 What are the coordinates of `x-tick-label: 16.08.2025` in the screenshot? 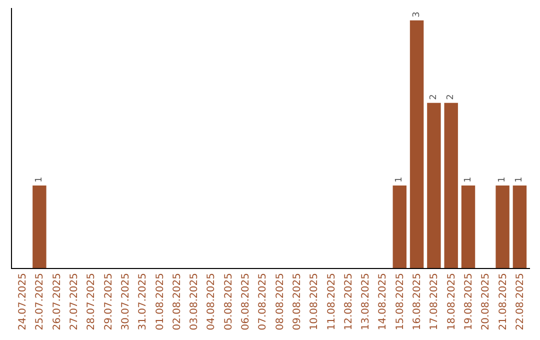 It's located at (418, 301).